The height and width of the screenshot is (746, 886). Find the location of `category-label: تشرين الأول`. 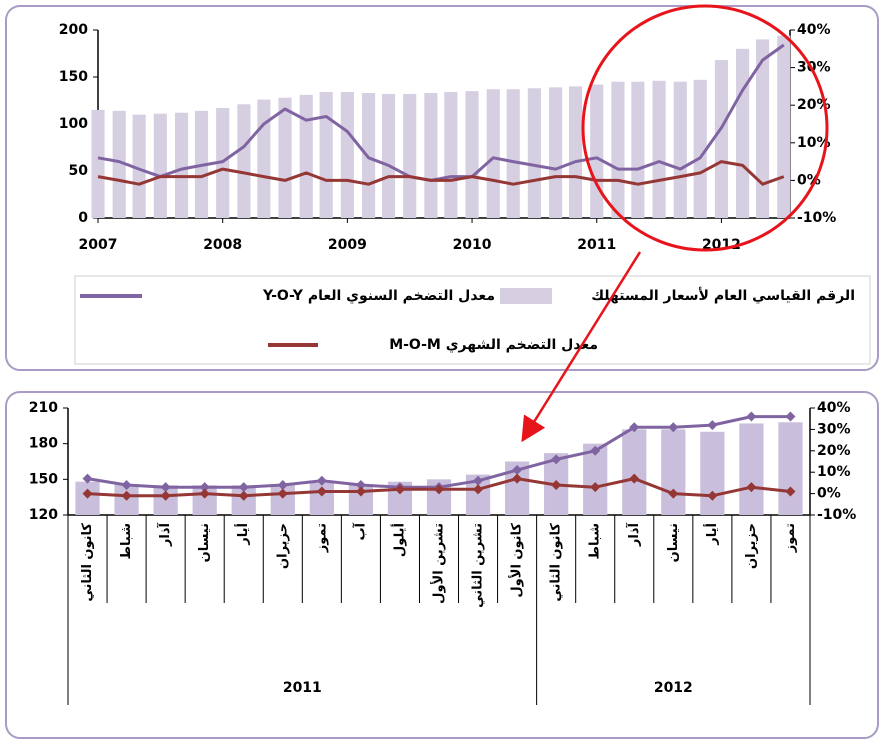

category-label: تشرين الأول is located at coordinates (438, 563).